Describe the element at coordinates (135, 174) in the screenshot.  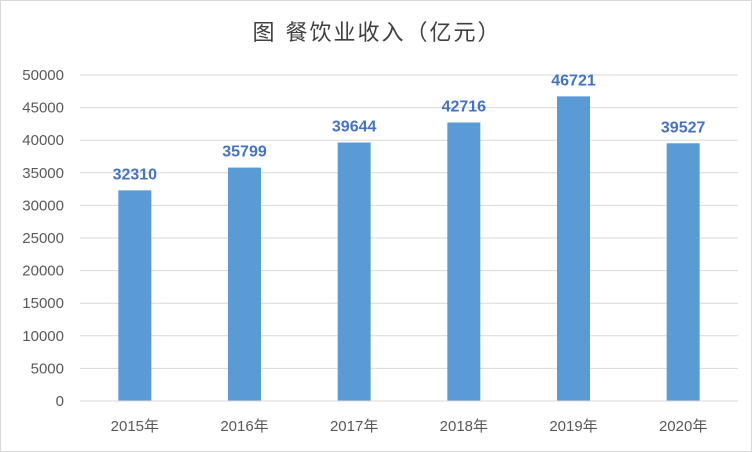
I see `data-label: 32310` at that location.